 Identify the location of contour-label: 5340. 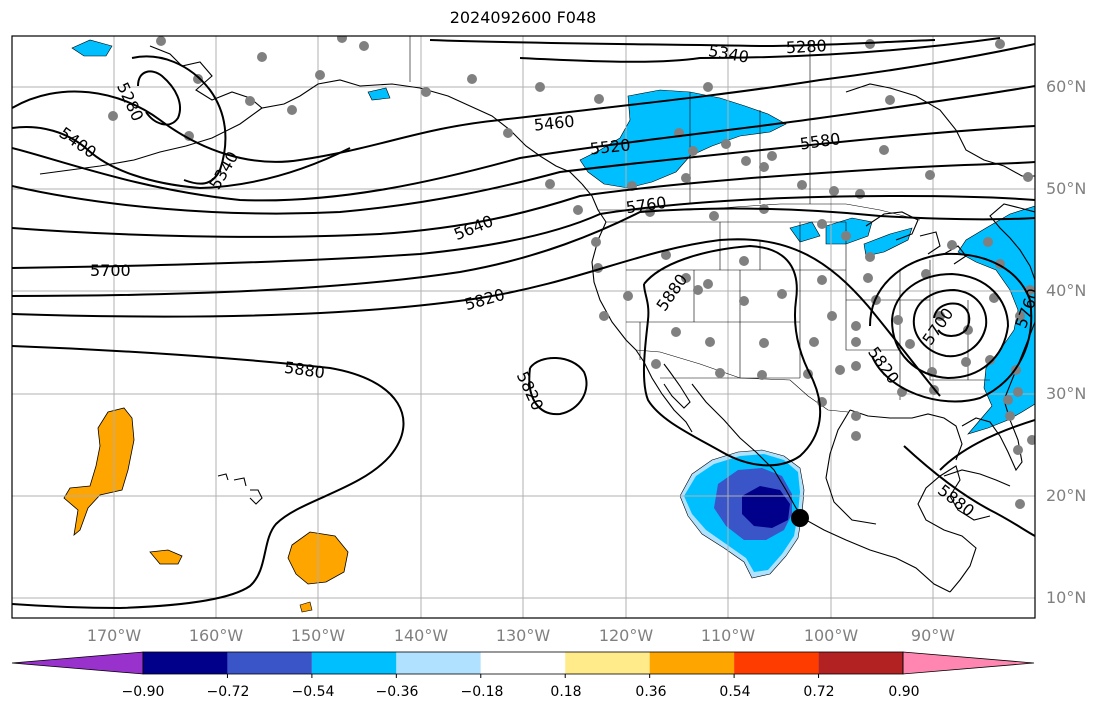
(223, 170).